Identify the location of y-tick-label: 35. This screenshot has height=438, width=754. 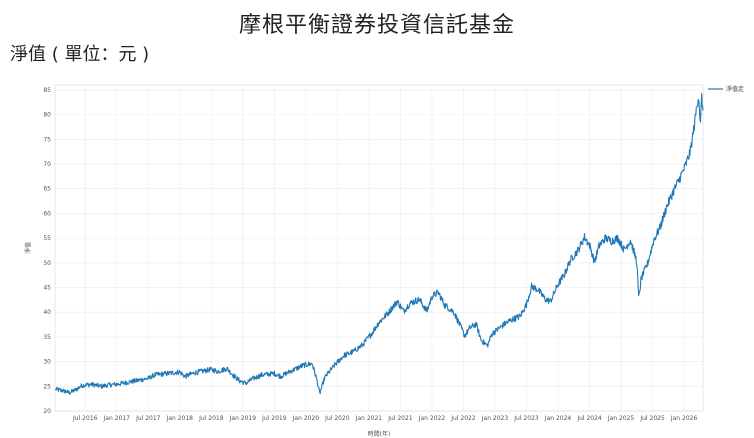
(47, 337).